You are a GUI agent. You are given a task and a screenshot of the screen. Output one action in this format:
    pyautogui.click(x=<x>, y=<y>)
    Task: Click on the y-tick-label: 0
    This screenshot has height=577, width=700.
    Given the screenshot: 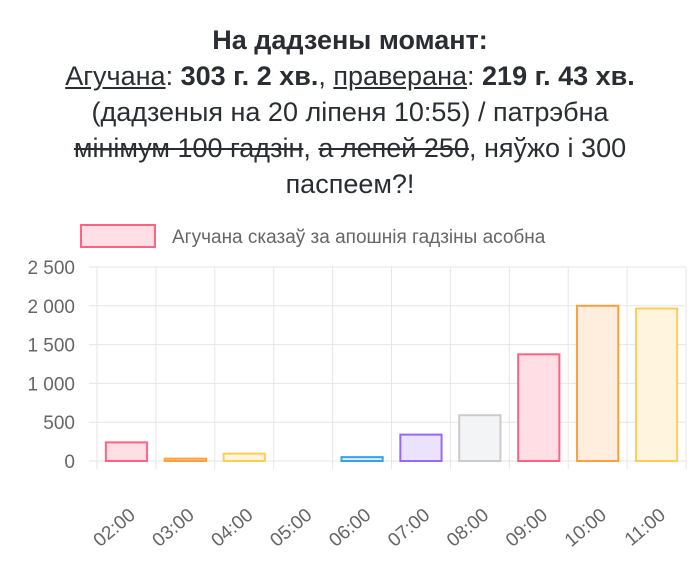 What is the action you would take?
    pyautogui.click(x=69, y=462)
    